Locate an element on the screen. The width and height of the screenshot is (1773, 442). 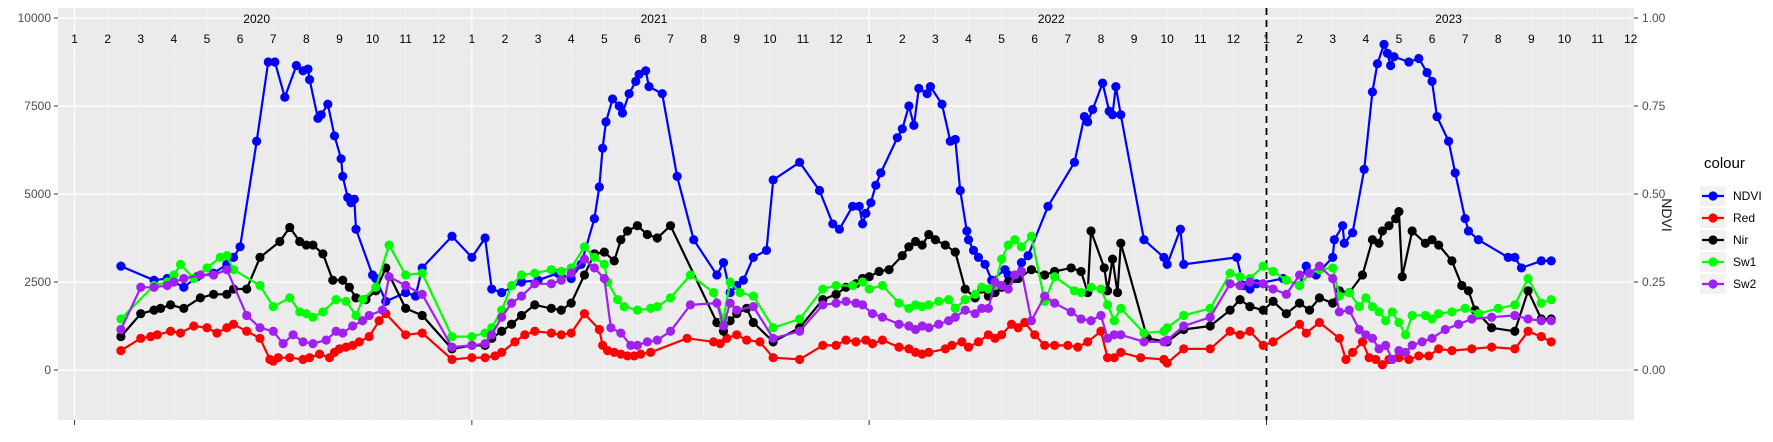
series-red is located at coordinates (836, 339).